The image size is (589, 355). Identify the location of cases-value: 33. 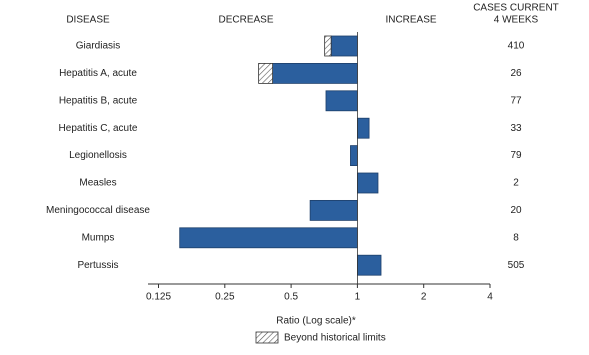
(516, 128).